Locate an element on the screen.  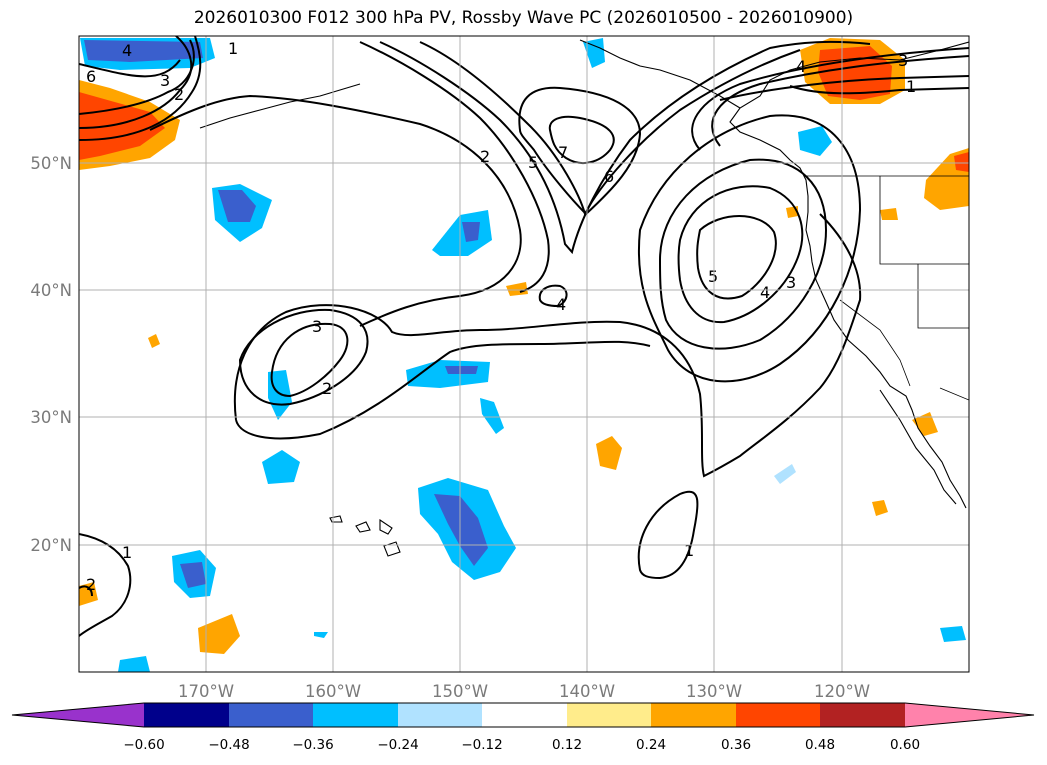
lat-label: 40°N is located at coordinates (51, 290).